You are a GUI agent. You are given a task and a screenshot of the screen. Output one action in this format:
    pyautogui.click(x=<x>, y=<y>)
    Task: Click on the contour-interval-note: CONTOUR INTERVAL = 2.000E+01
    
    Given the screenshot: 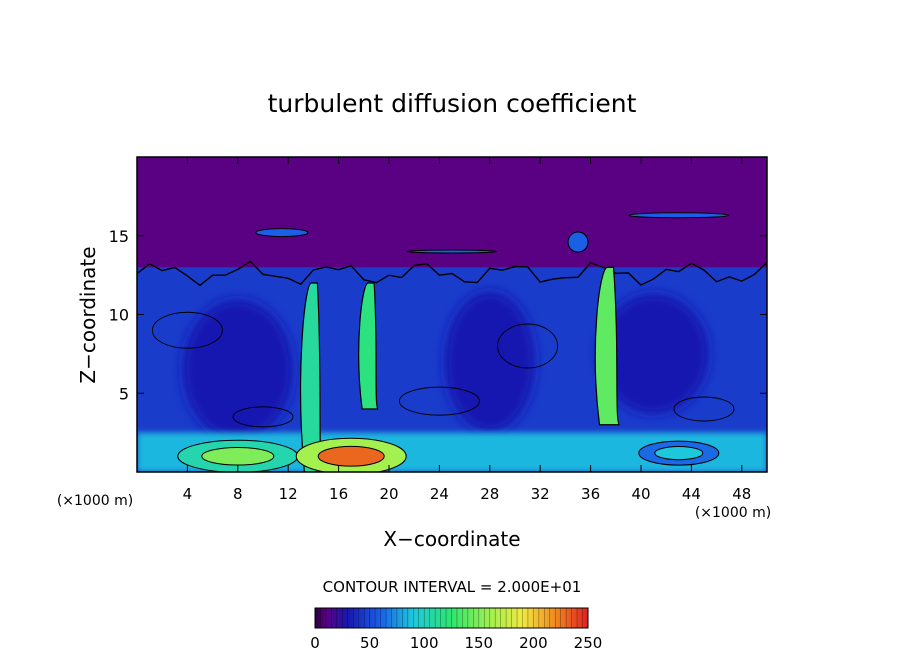 What is the action you would take?
    pyautogui.click(x=452, y=587)
    